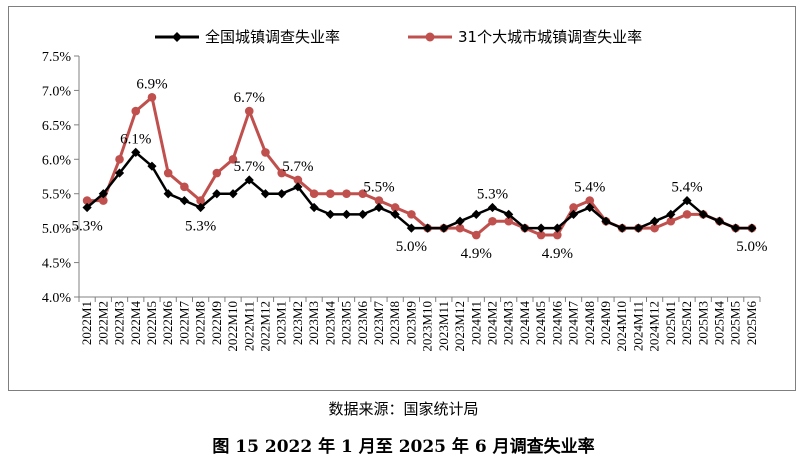 The image size is (807, 471). Describe the element at coordinates (443, 326) in the screenshot. I see `x-tick-label: 2023M11` at that location.